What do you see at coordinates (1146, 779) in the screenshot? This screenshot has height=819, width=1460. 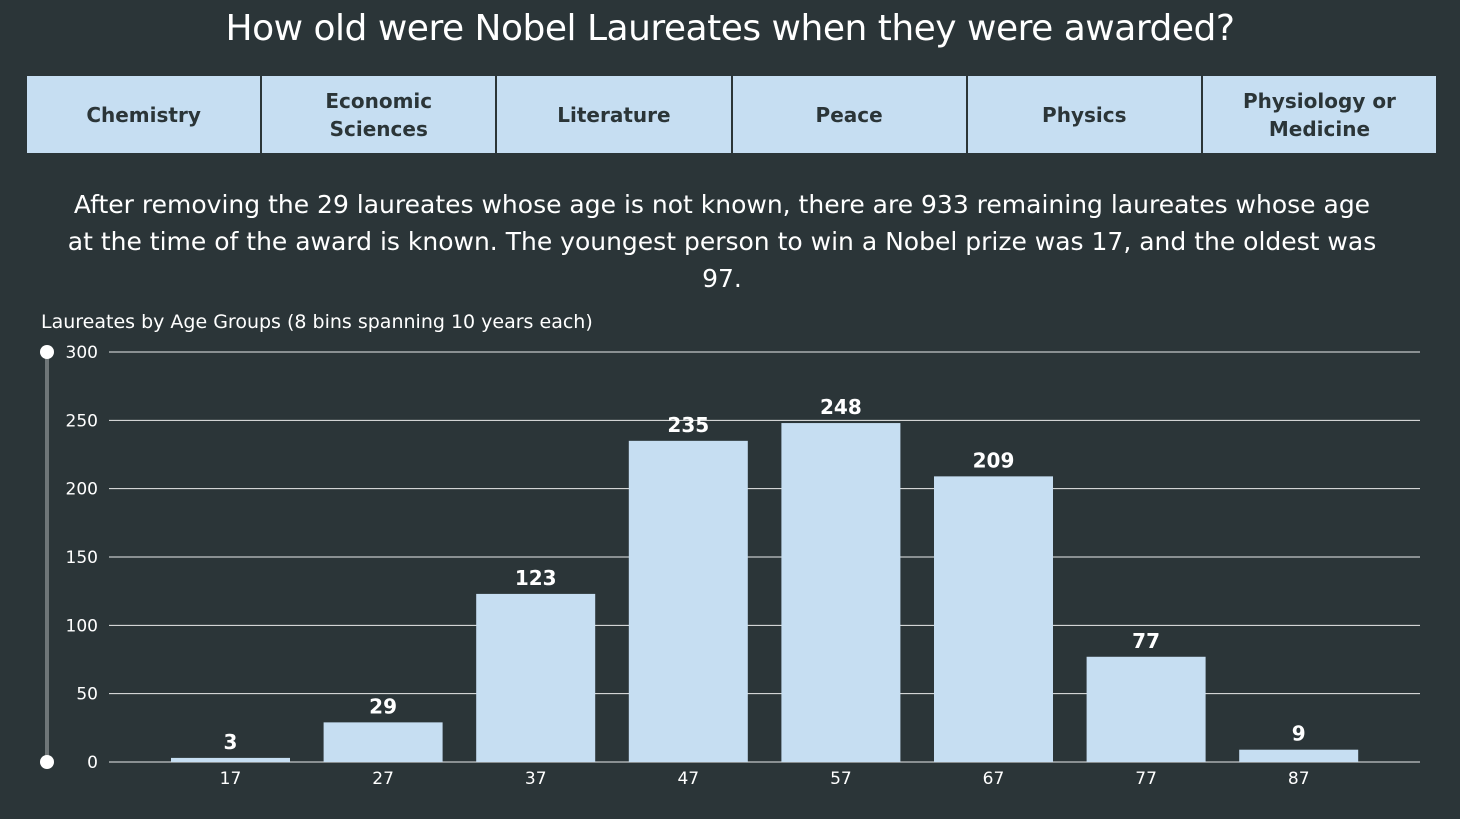 I see `x-tick-label: 77` at bounding box center [1146, 779].